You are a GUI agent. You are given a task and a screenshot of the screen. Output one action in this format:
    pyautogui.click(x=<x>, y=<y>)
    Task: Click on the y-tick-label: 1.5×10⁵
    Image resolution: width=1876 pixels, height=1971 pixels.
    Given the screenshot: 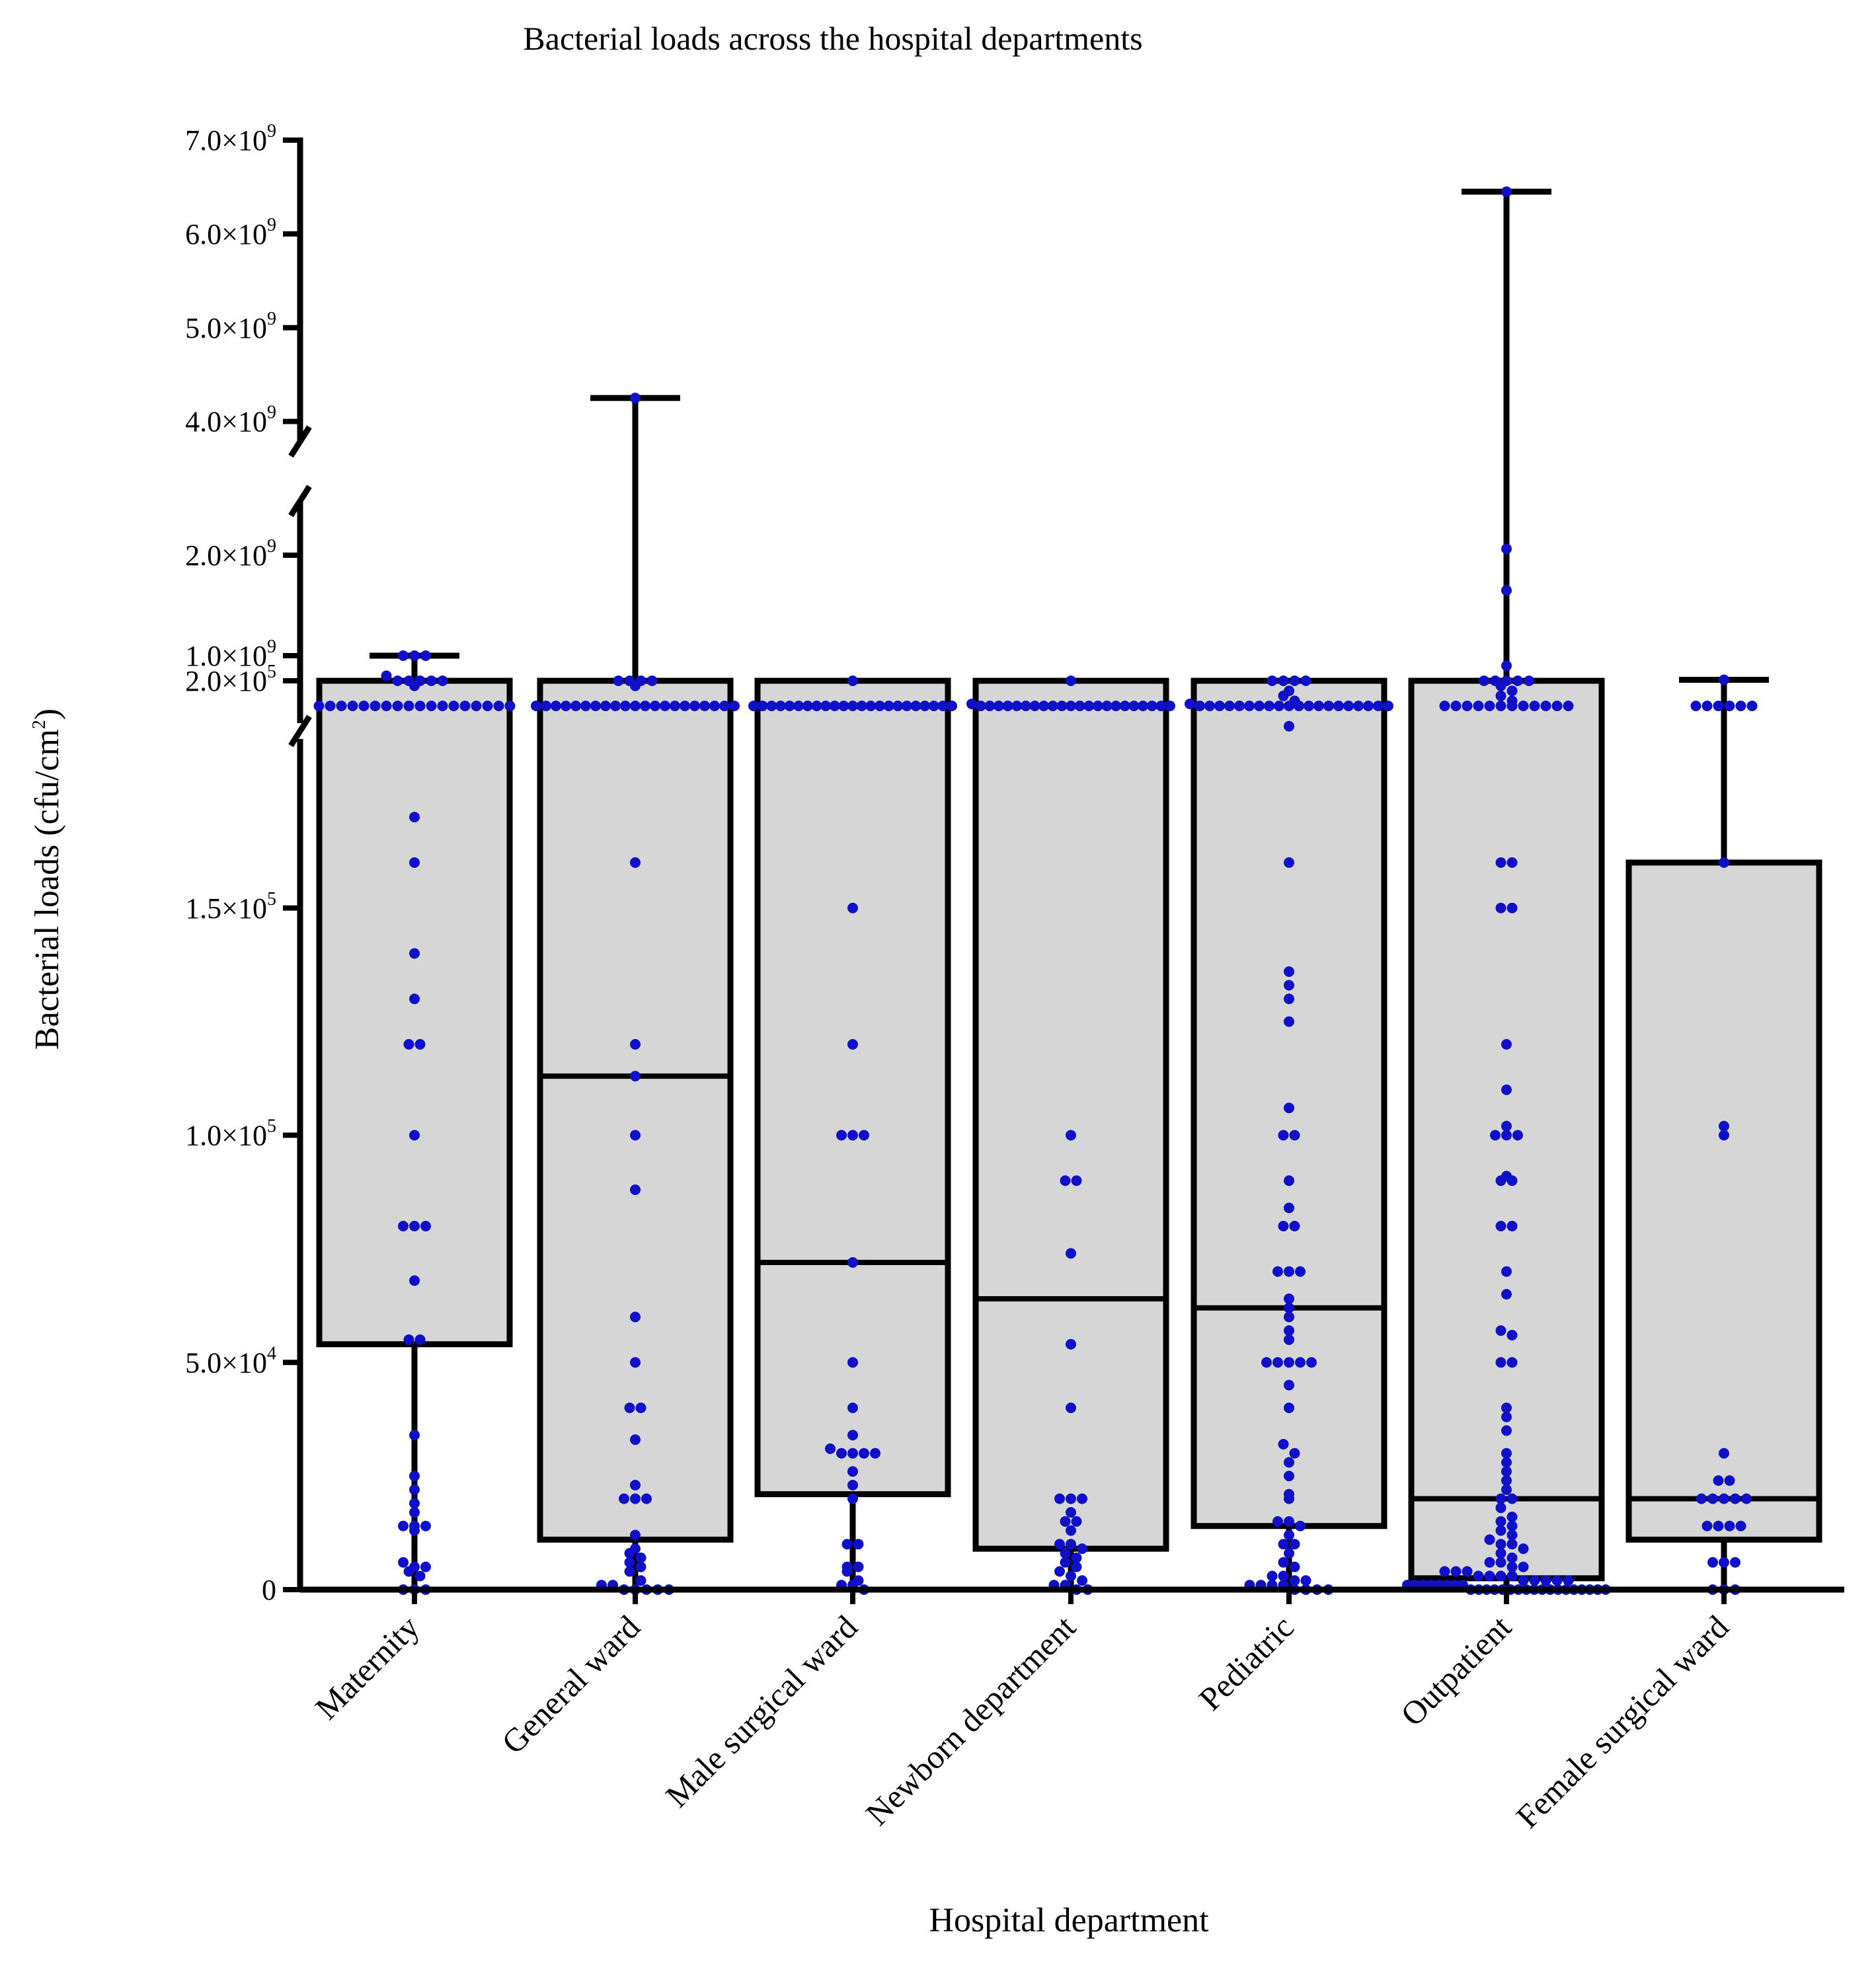 What is the action you would take?
    pyautogui.click(x=230, y=907)
    